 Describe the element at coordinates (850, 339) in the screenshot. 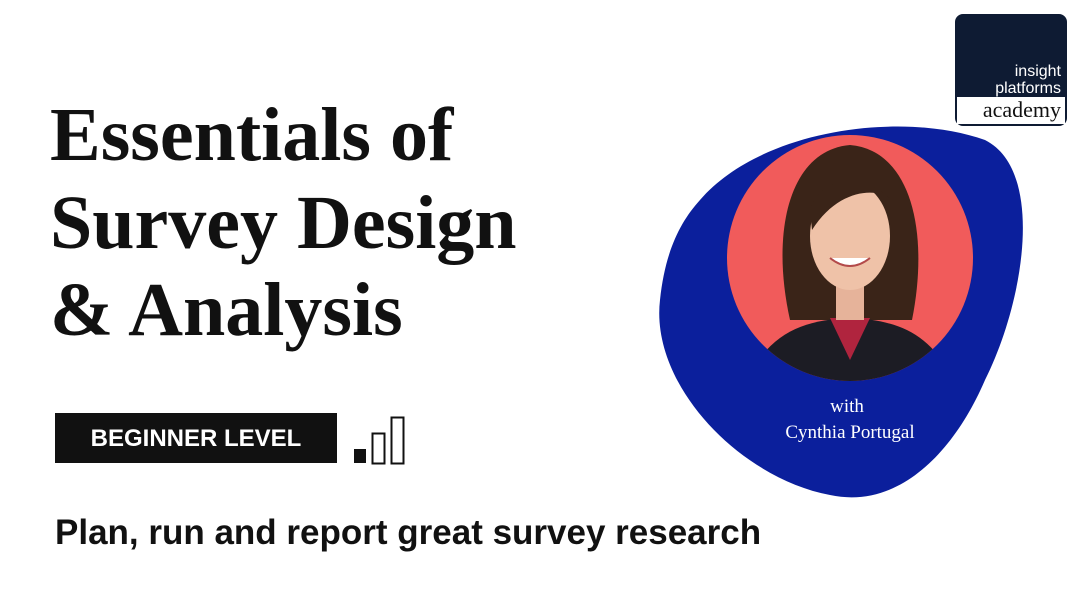

I see `top` at that location.